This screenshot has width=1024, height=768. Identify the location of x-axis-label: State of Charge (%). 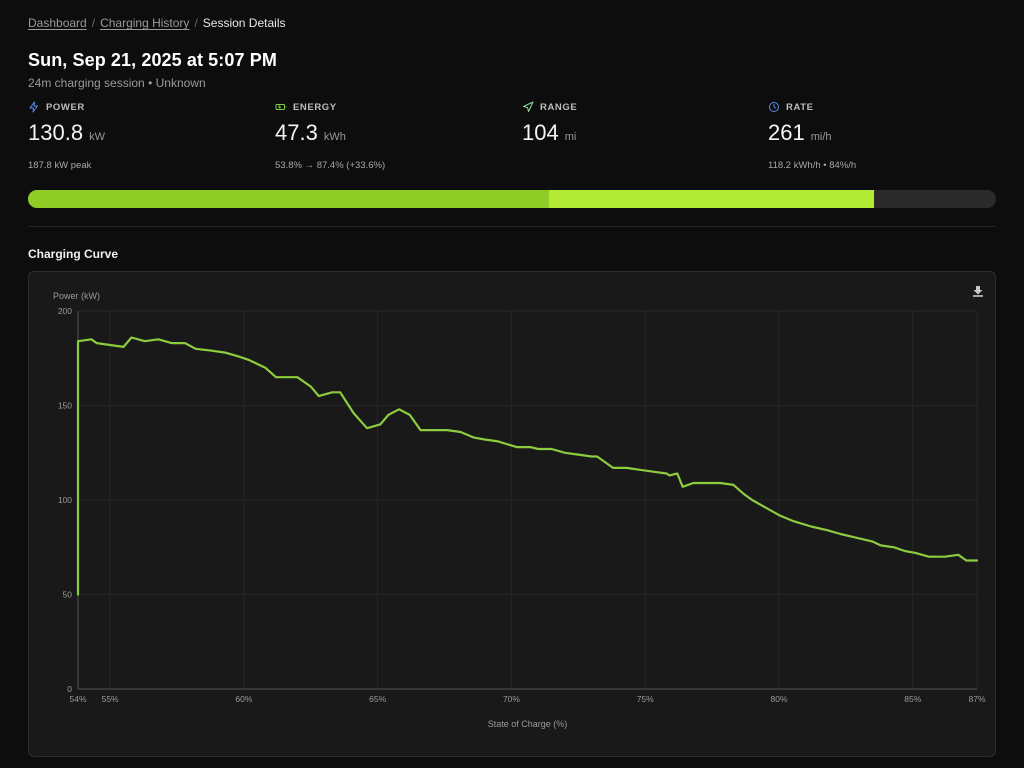
(528, 724).